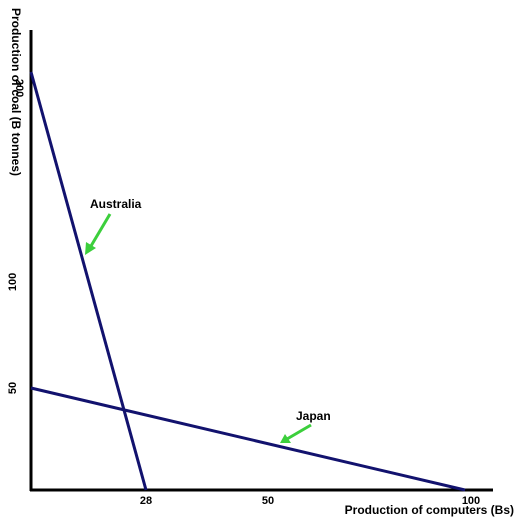 The width and height of the screenshot is (520, 520). Describe the element at coordinates (471, 501) in the screenshot. I see `x-tick-label-100: 100` at that location.